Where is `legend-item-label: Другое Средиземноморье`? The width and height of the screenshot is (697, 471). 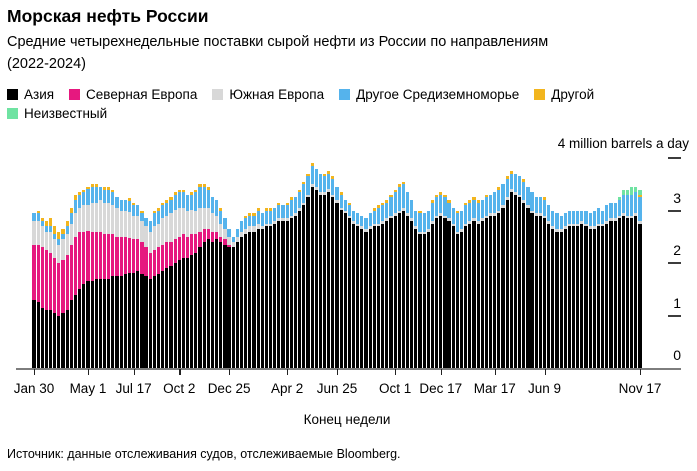 legend-item-label: Другое Средиземноморье is located at coordinates (438, 94).